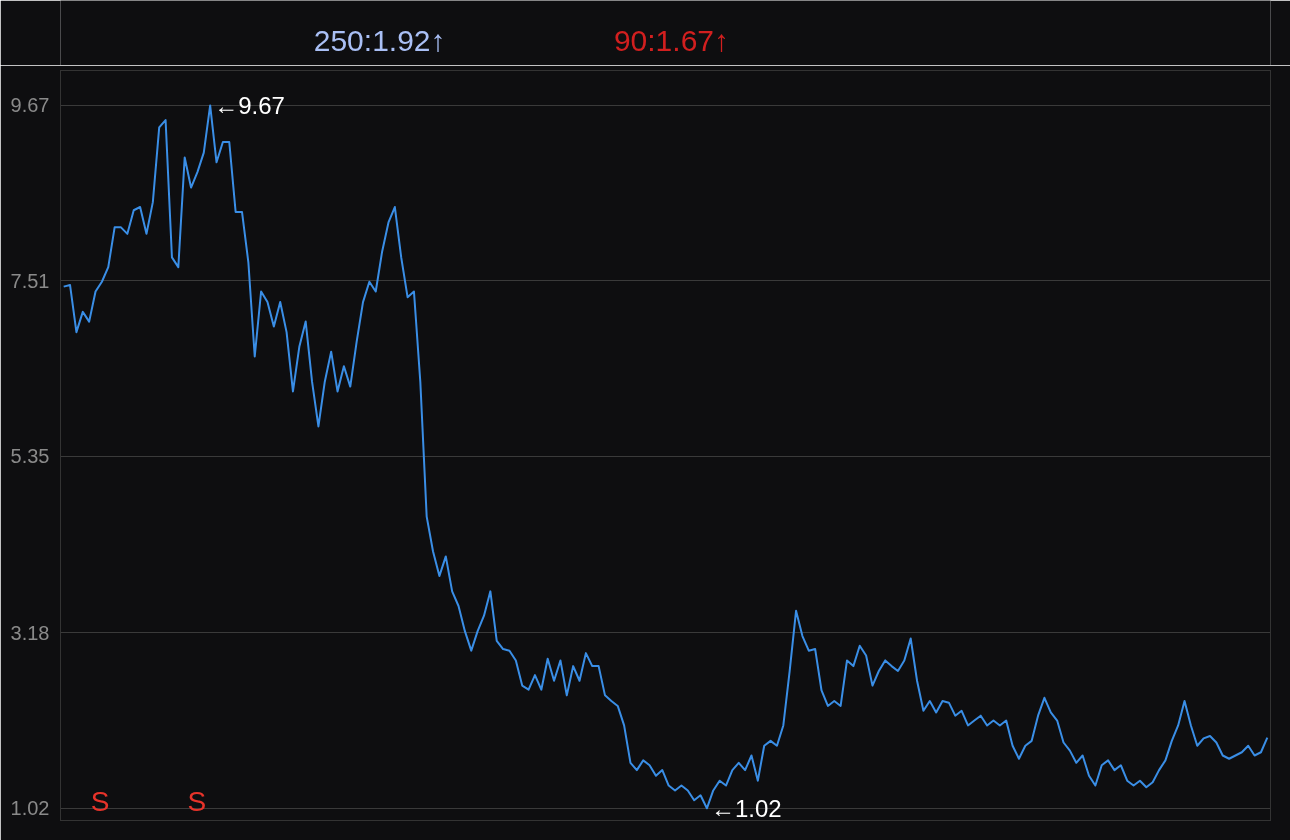 The width and height of the screenshot is (1290, 840). I want to click on text: 90:1.67↑, so click(671, 40).